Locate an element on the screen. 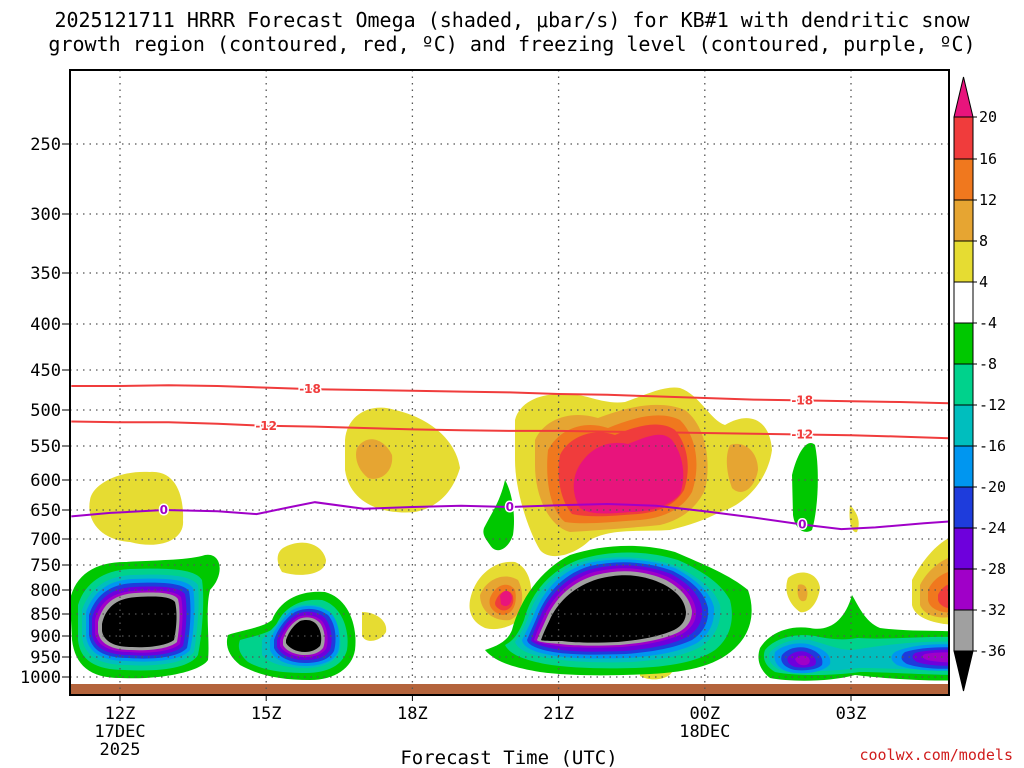 Image resolution: width=1024 pixels, height=768 pixels. colorbar-label-5: -4 is located at coordinates (988, 323).